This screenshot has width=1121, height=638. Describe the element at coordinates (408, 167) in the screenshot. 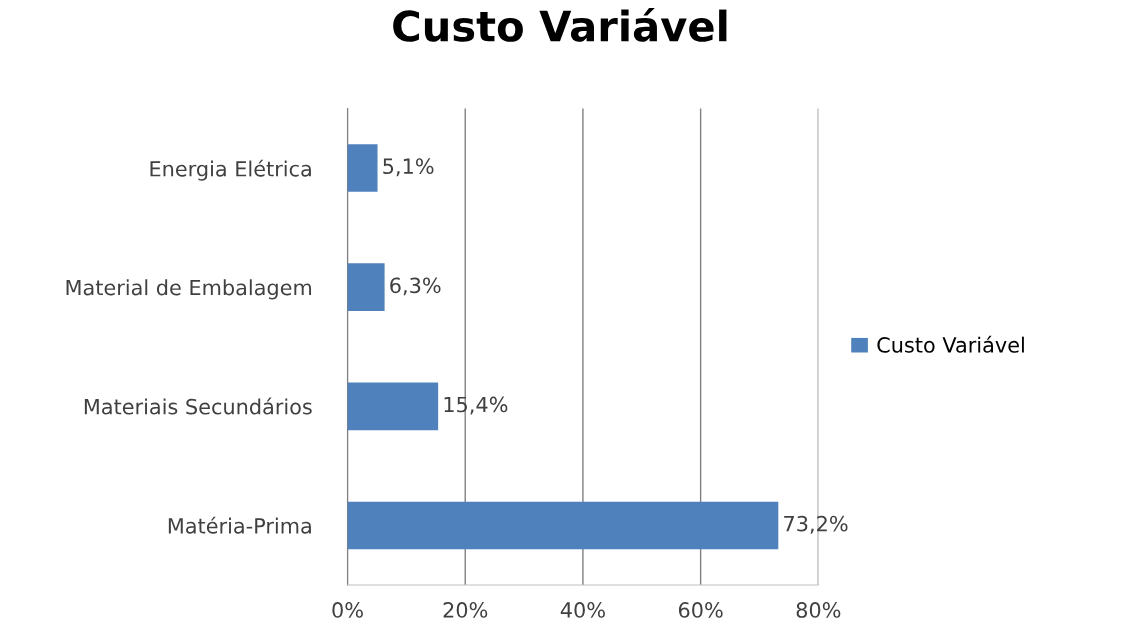

I see `data-label: 5,1%` at that location.